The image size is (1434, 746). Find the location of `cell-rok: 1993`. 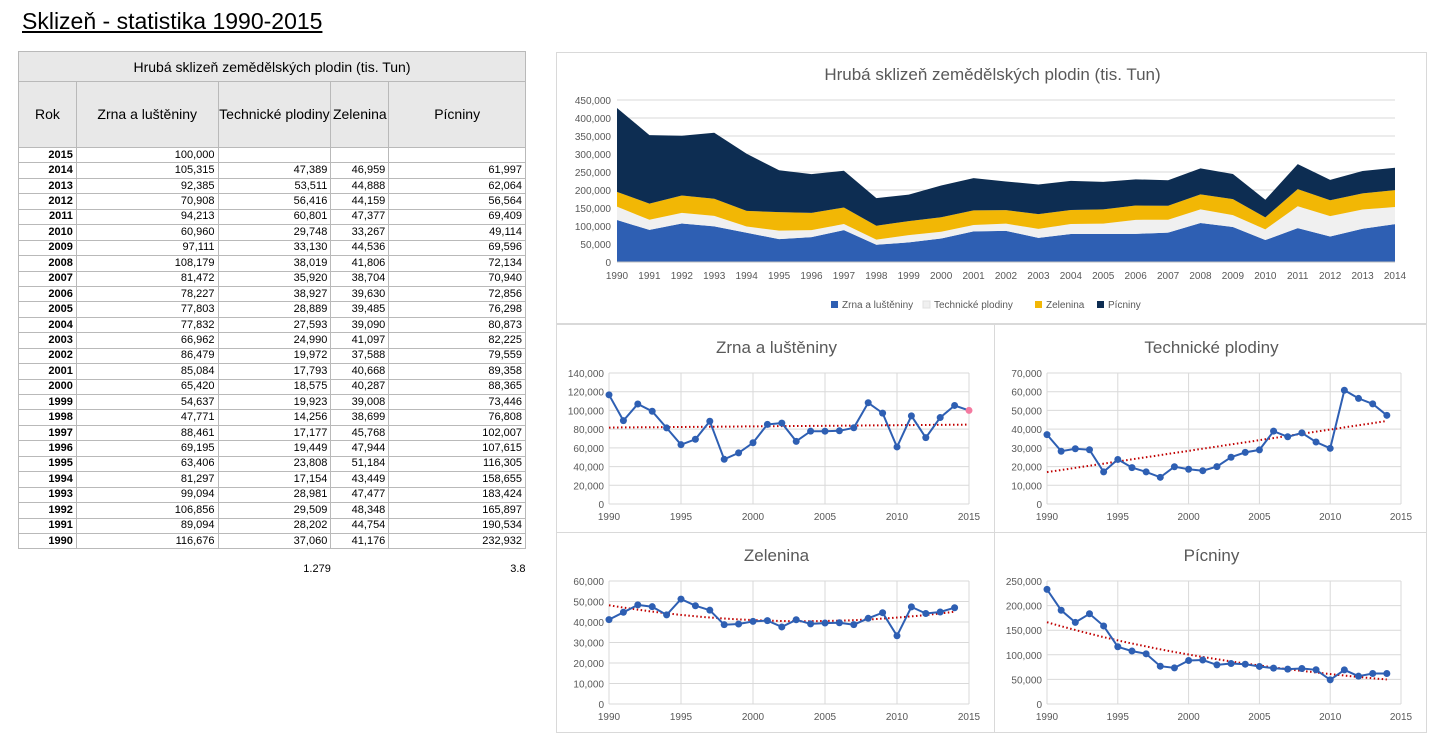

cell-rok: 1993 is located at coordinates (47, 495).